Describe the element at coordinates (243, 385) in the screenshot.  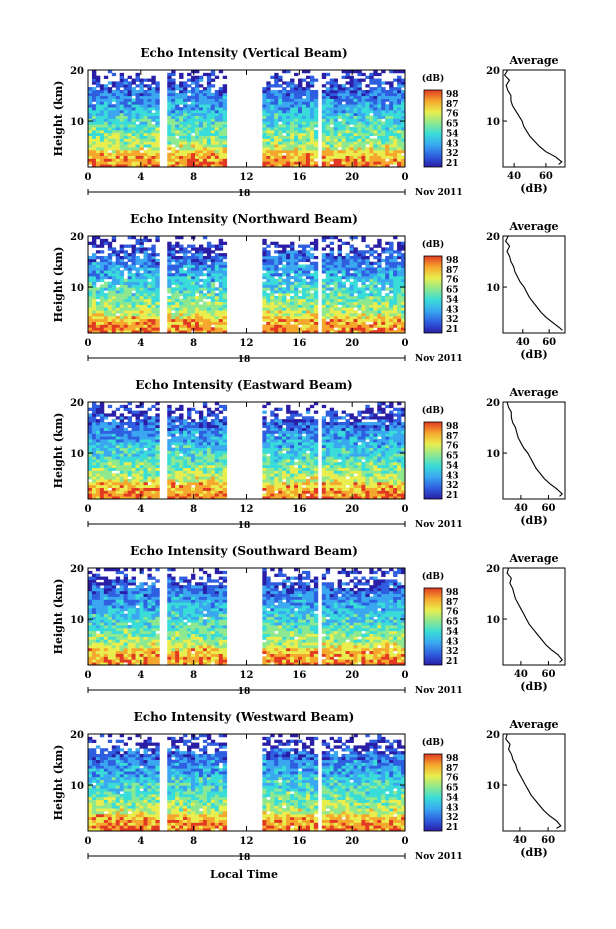
I see `panel-title: Echo Intensity (Eastward Beam)` at that location.